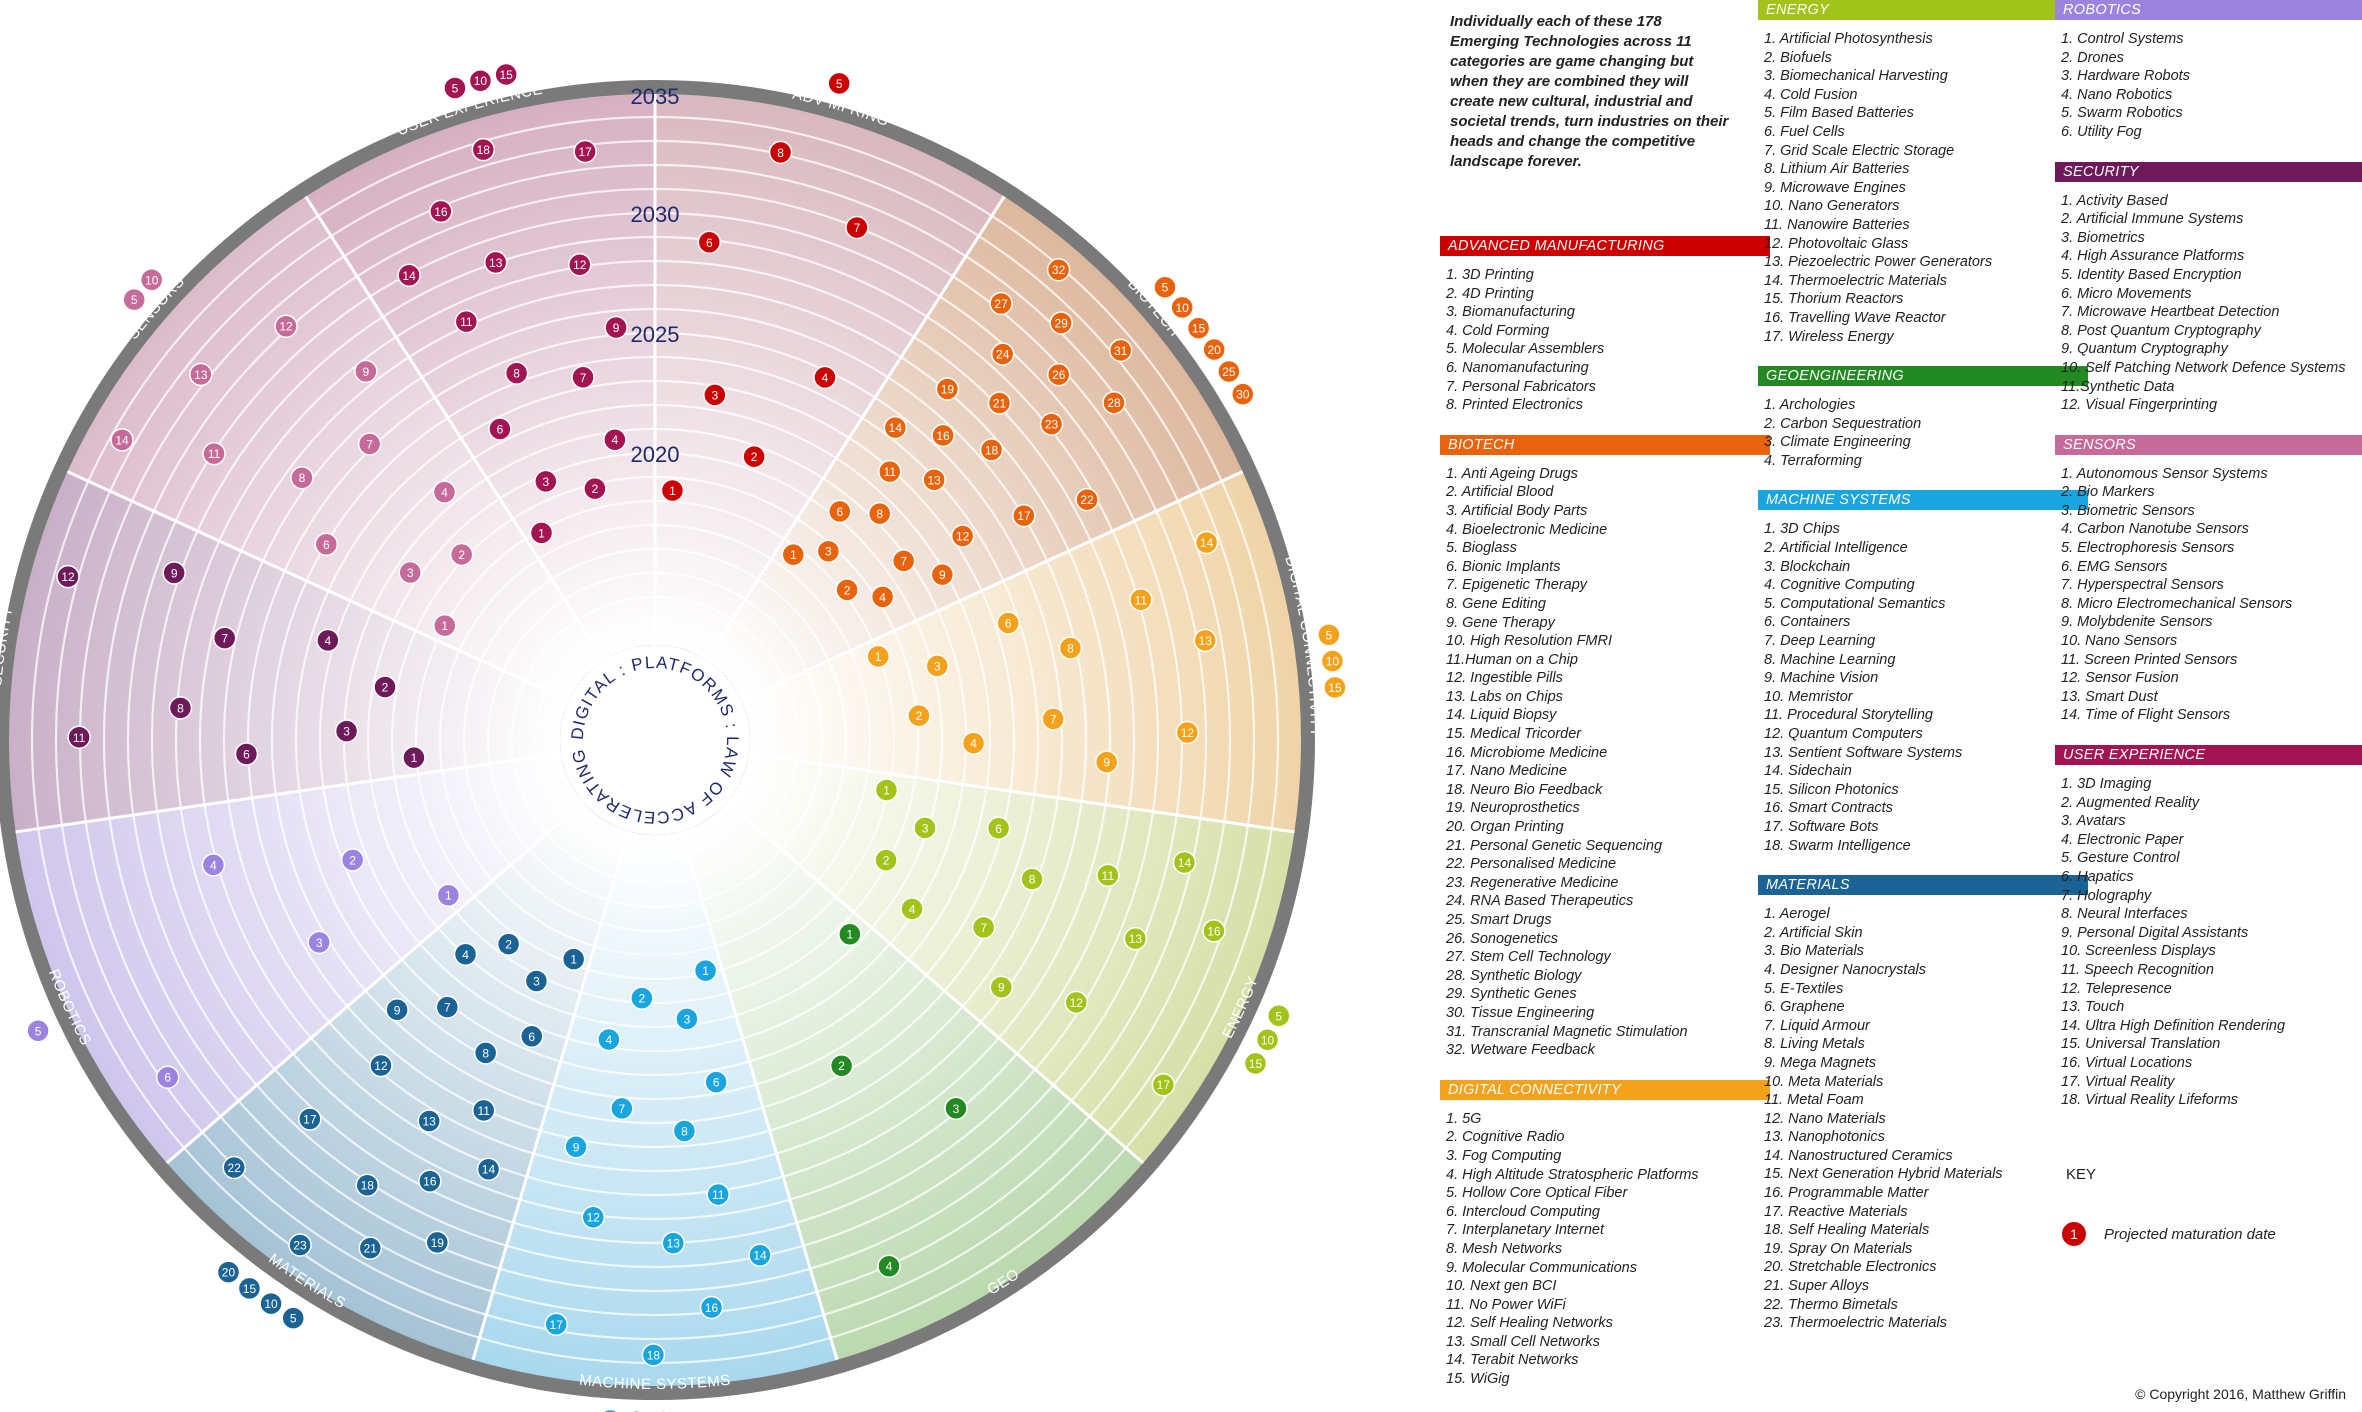 This screenshot has height=1412, width=2362. I want to click on sector-machine-systems, so click(655, 1109).